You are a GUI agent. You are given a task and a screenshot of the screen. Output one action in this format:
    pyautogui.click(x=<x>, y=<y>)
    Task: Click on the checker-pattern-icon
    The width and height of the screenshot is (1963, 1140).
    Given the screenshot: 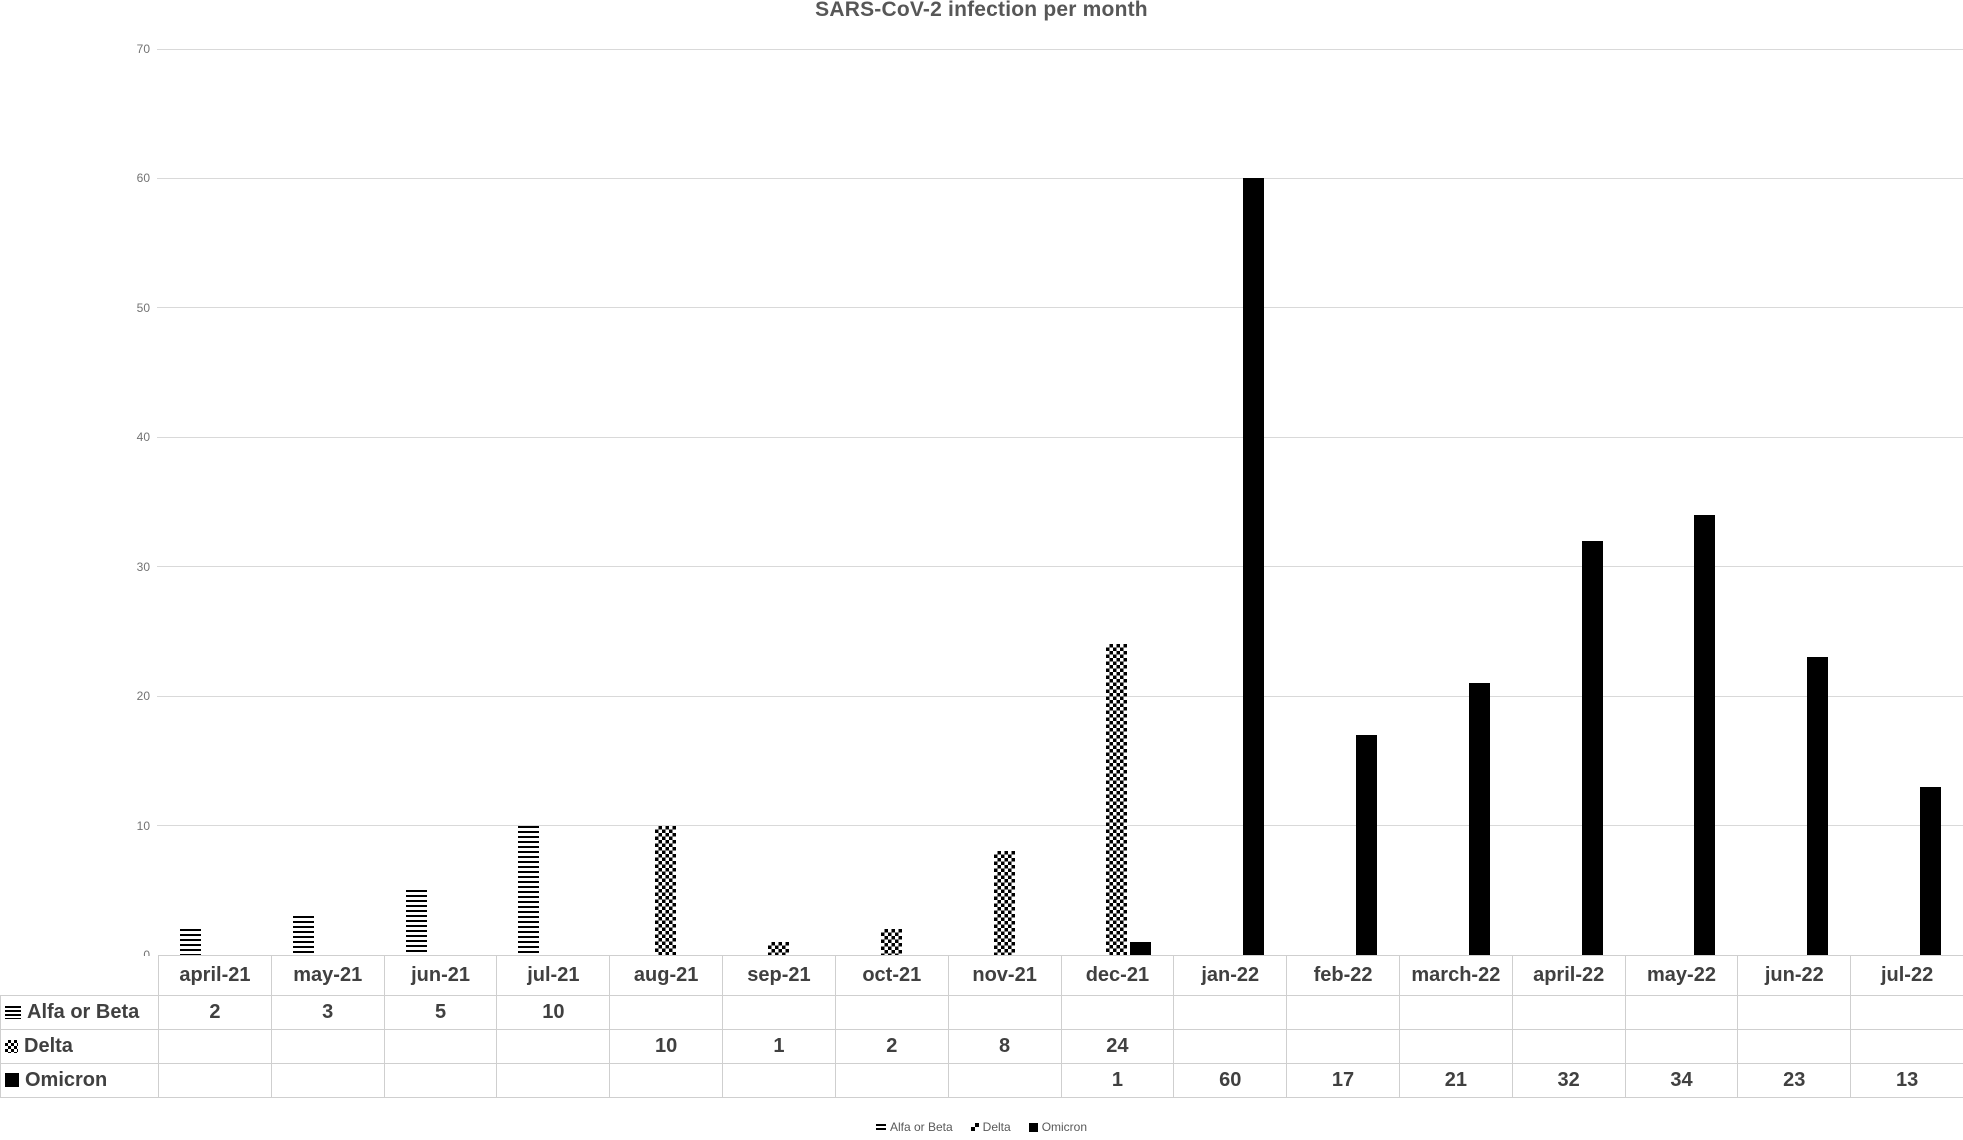 What is the action you would take?
    pyautogui.click(x=11, y=1046)
    